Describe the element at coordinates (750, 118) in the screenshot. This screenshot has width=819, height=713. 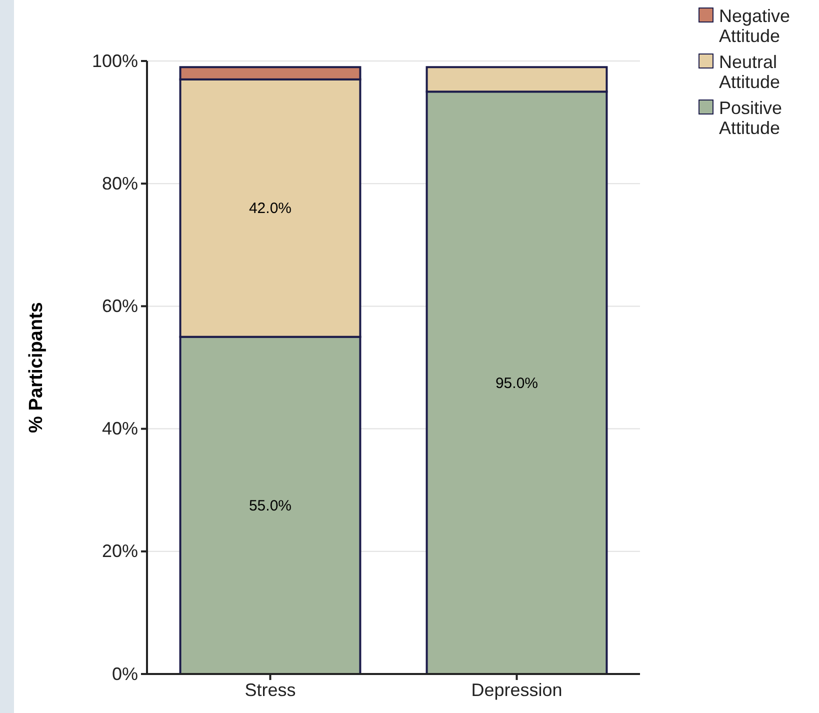
I see `legend-label: Positive Attitude` at that location.